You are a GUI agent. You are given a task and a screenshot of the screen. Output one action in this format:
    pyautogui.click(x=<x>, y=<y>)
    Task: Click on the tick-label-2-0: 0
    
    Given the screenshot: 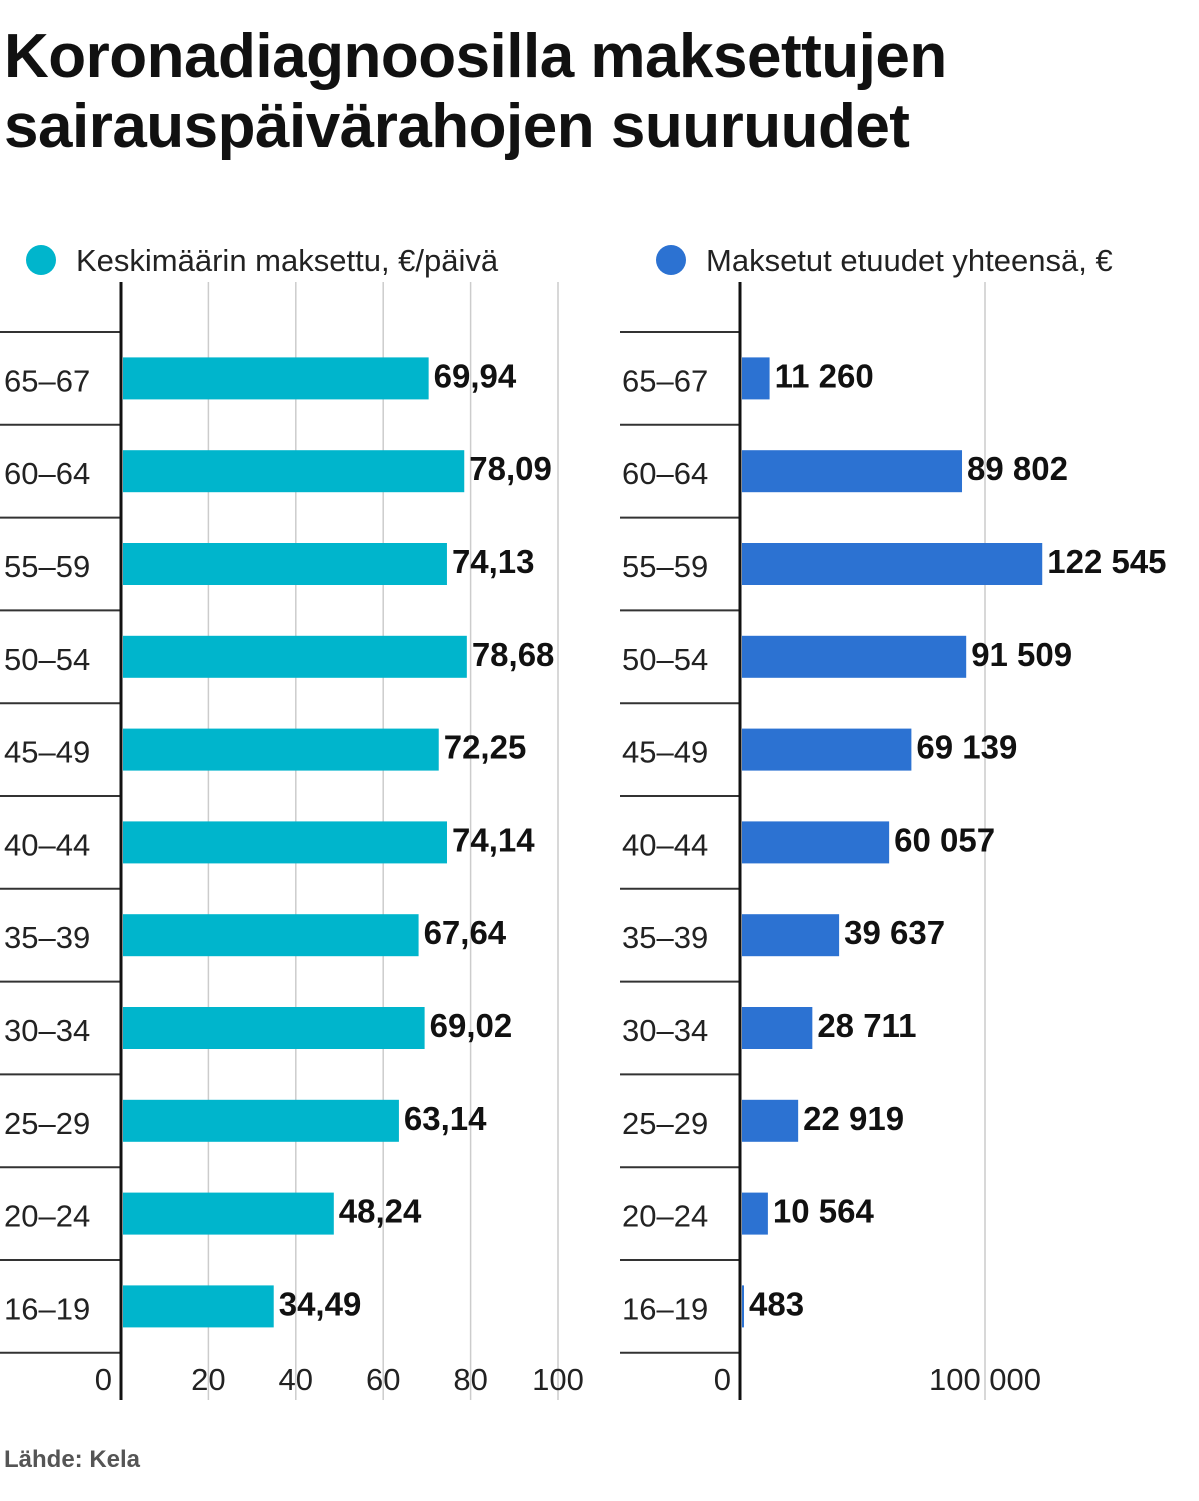 What is the action you would take?
    pyautogui.click(x=722, y=1379)
    